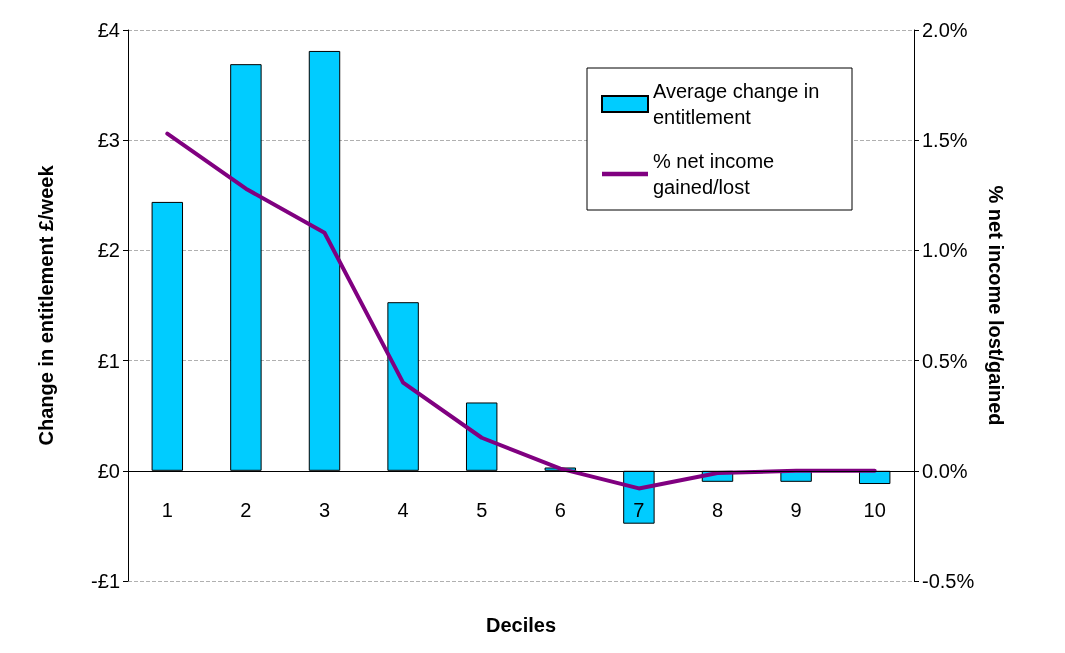 The image size is (1065, 653). What do you see at coordinates (108, 360) in the screenshot?
I see `y-tick-label: £1` at bounding box center [108, 360].